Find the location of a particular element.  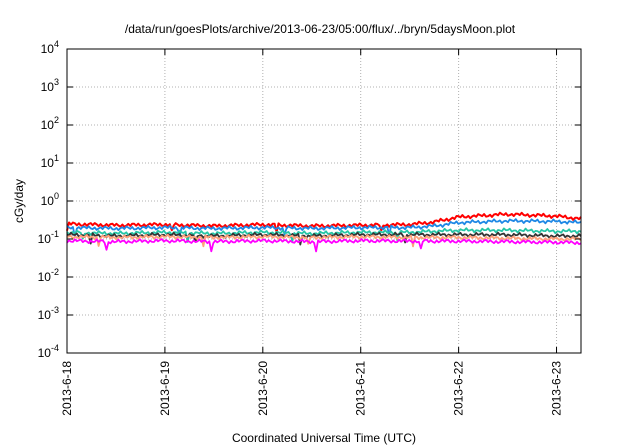

y-tick-label: 10⁰ is located at coordinates (50, 199).